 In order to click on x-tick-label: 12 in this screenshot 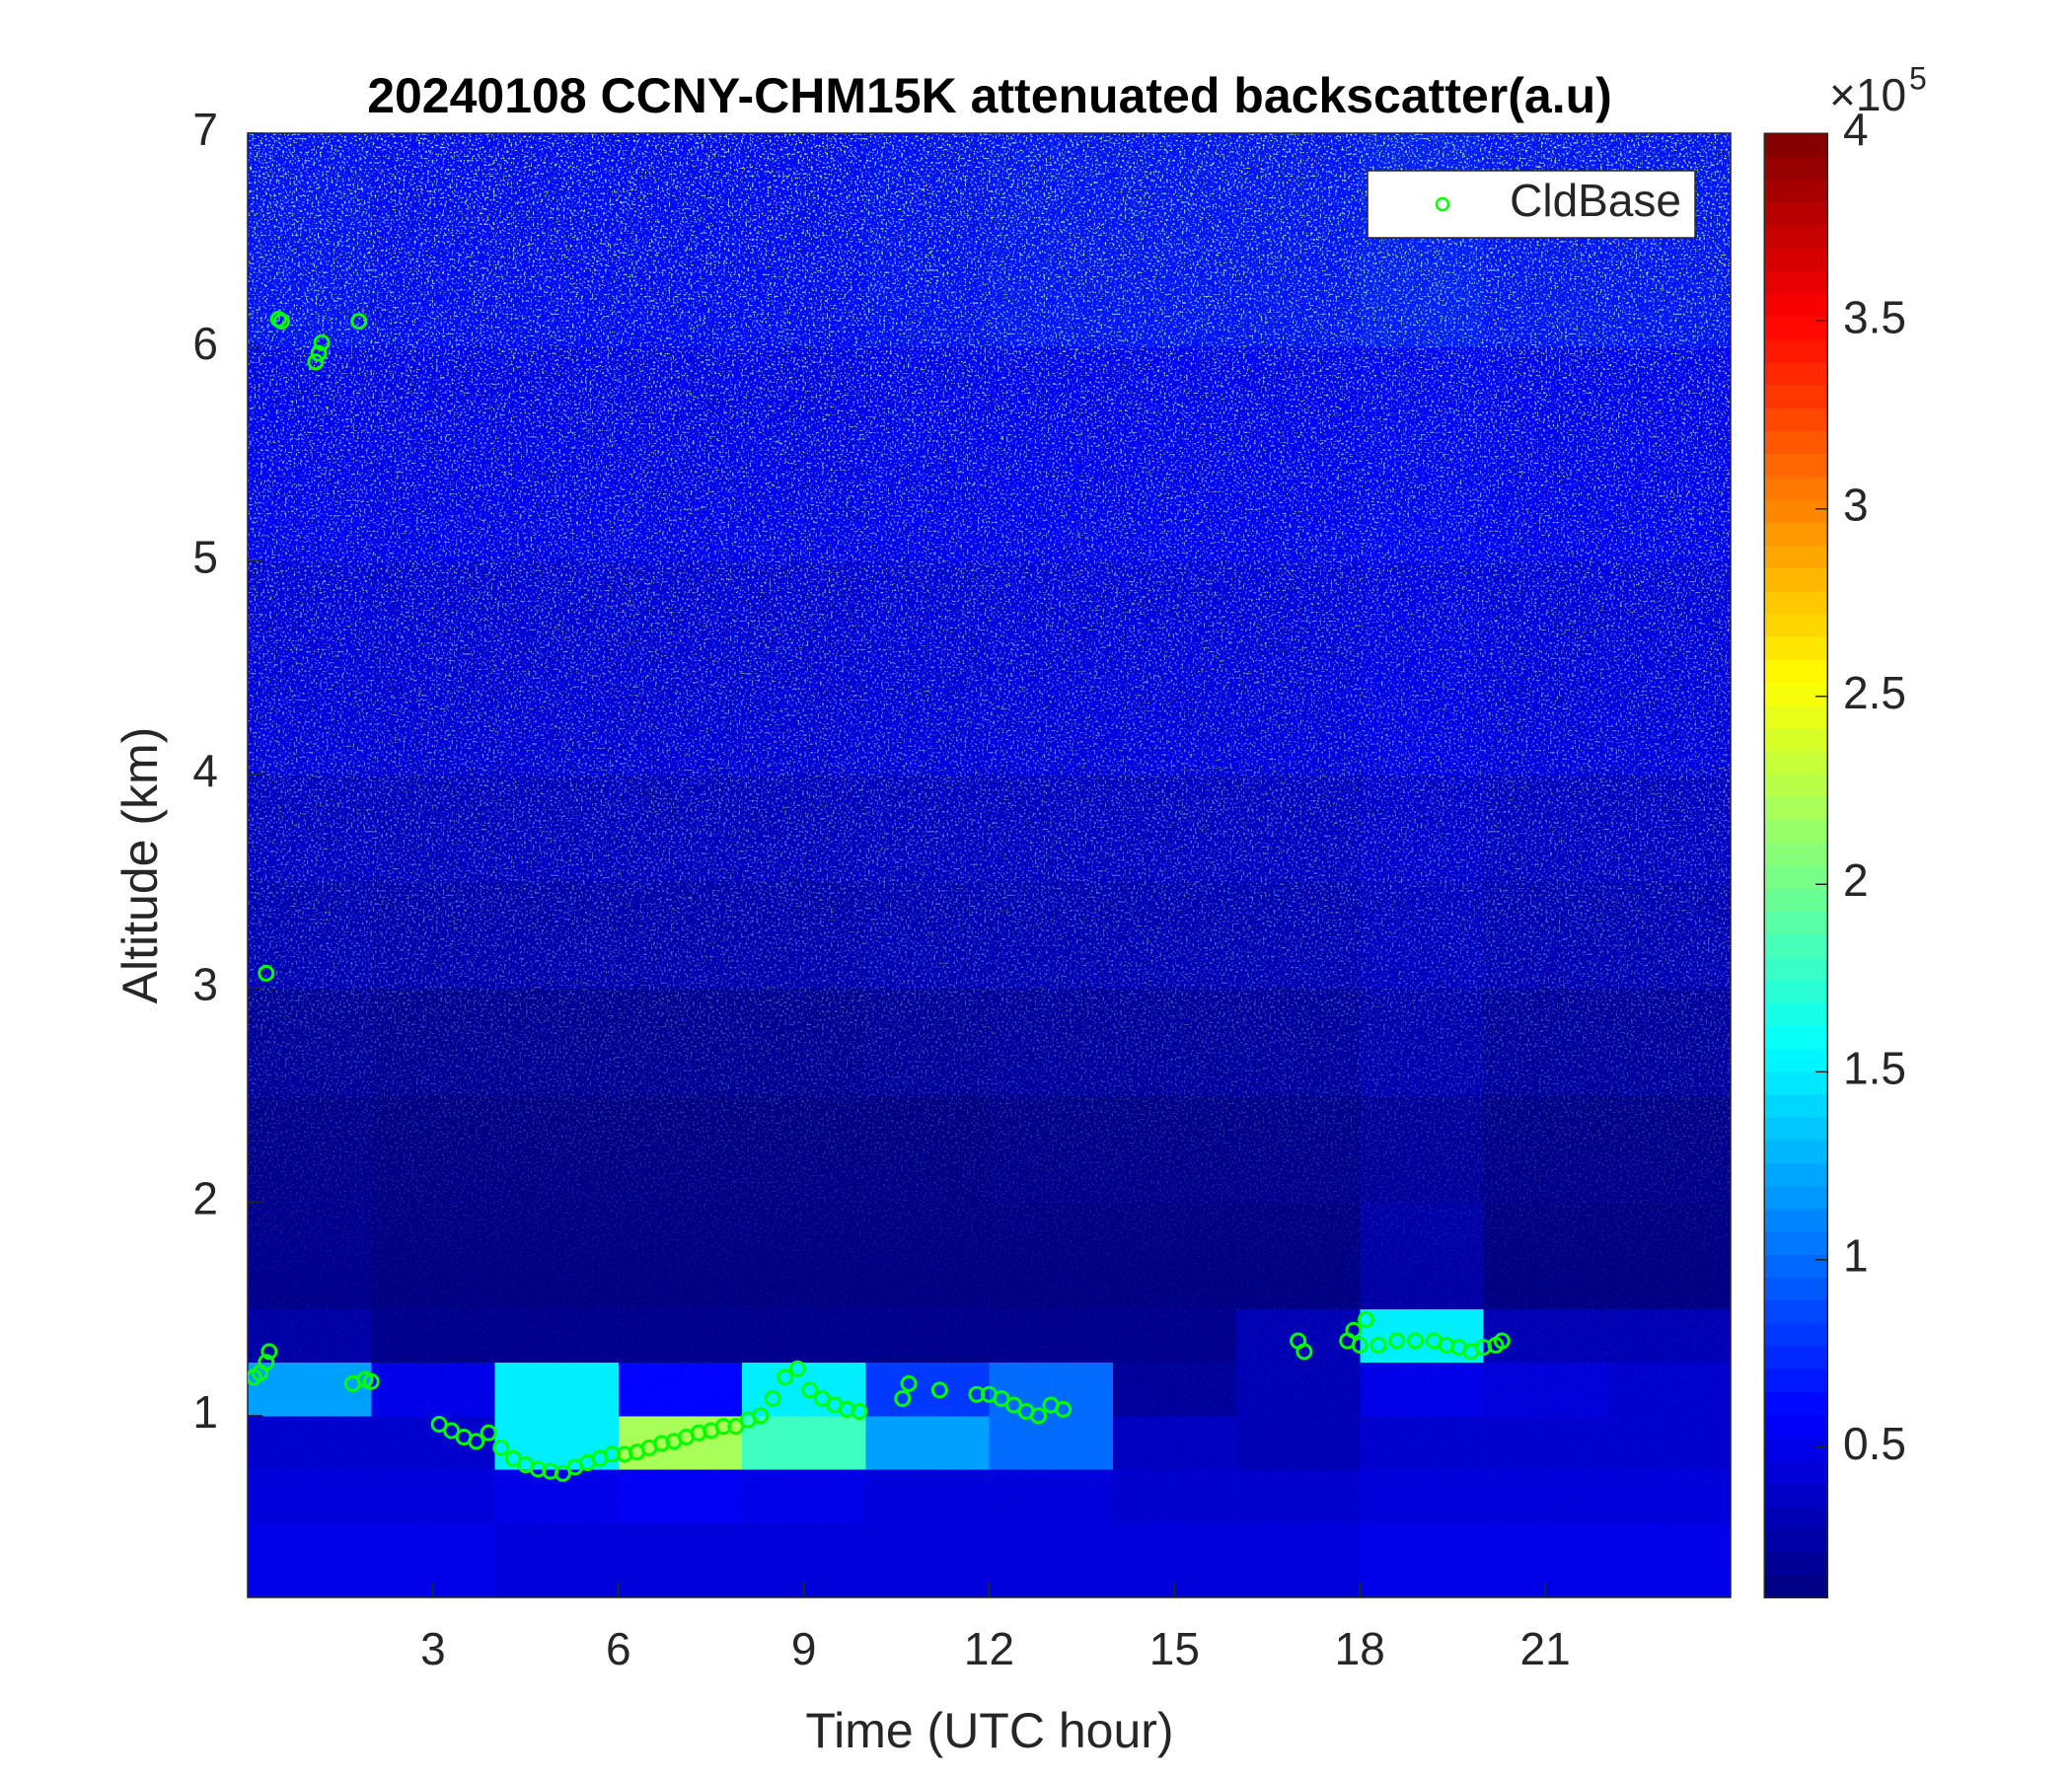, I will do `click(989, 1648)`.